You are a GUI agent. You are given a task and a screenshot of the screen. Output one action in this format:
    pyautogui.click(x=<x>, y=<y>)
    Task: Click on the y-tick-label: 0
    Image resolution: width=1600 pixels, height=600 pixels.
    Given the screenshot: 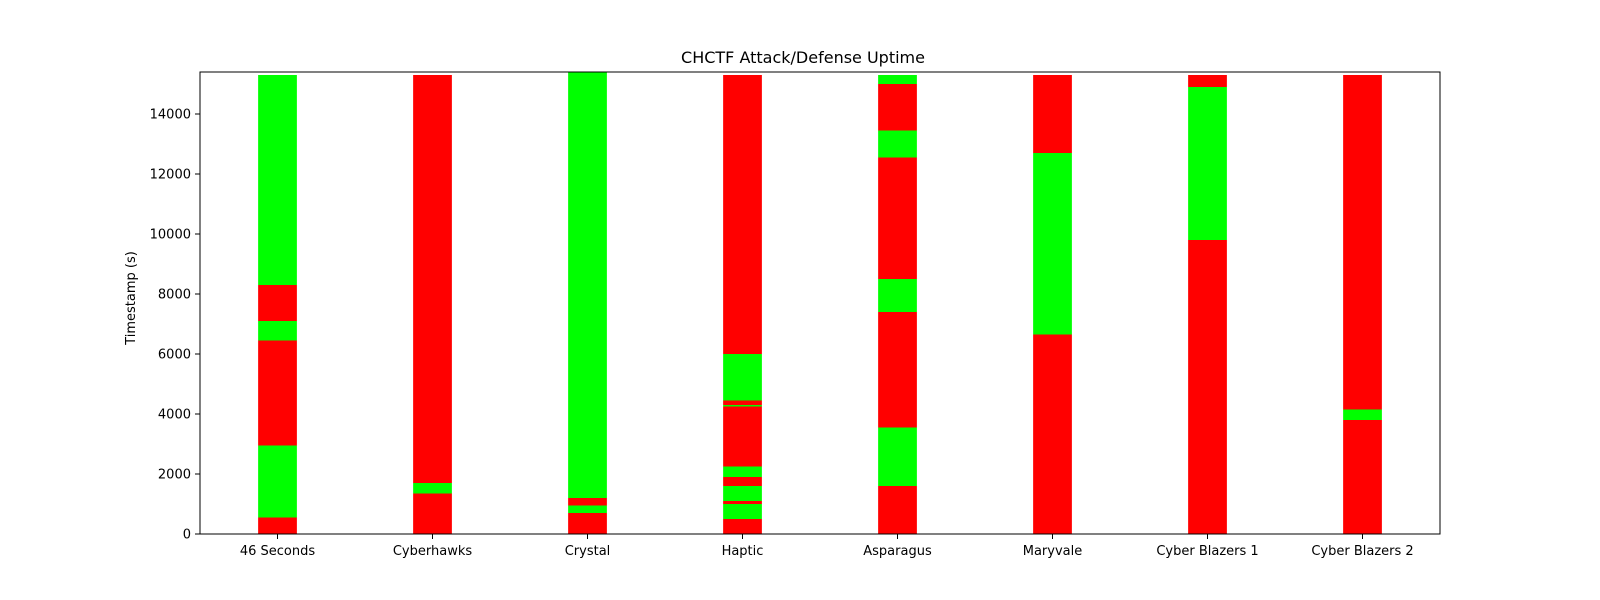 What is the action you would take?
    pyautogui.click(x=187, y=535)
    